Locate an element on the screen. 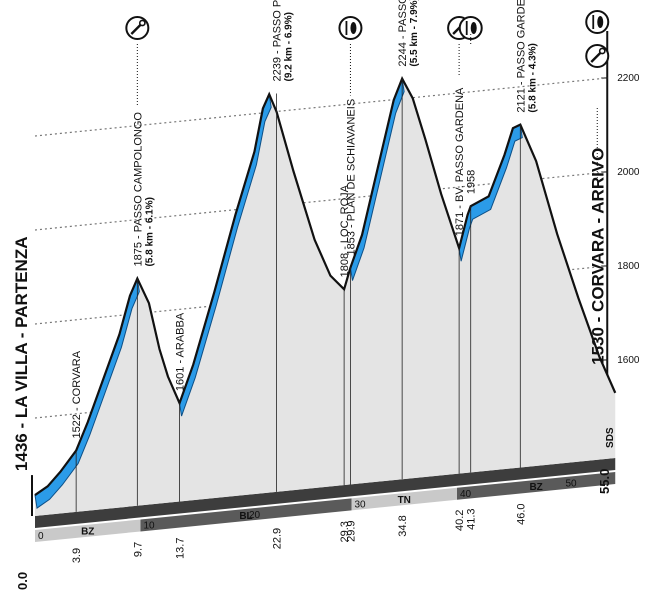  waypoint-label: 1522 - CORVARA is located at coordinates (77, 394).